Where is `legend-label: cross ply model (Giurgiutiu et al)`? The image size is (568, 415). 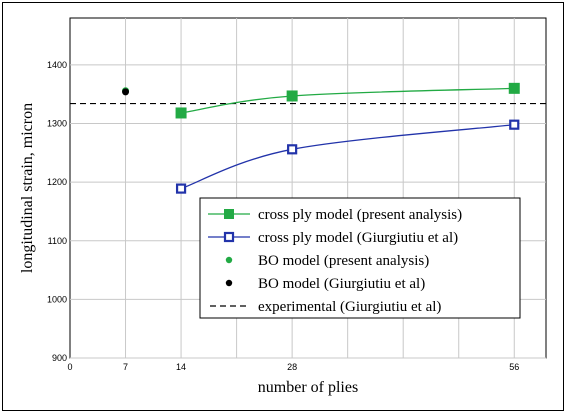 legend-label: cross ply model (Giurgiutiu et al) is located at coordinates (358, 238).